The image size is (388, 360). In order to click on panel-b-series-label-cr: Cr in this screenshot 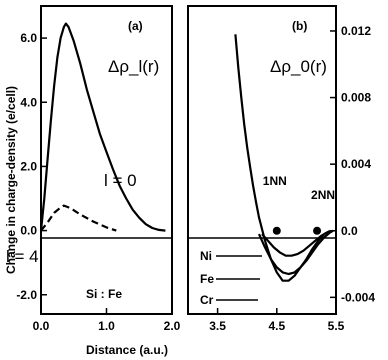, I will do `click(207, 300)`.